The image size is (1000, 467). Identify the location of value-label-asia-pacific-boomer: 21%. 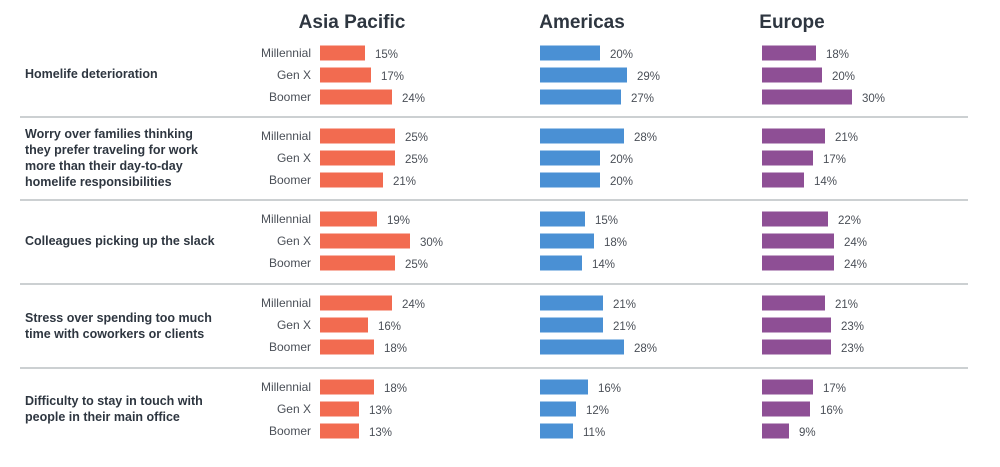
(404, 182).